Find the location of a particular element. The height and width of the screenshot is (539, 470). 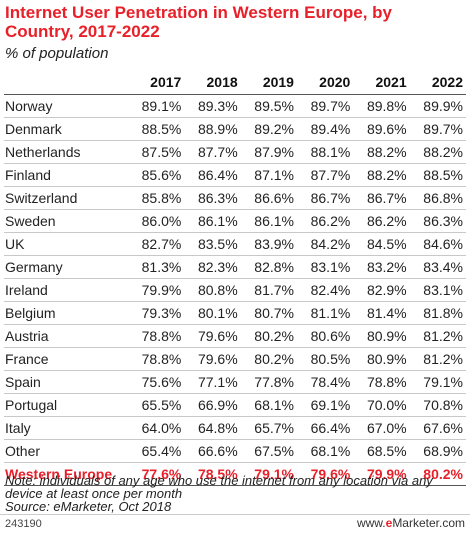

brand-prefix: www. is located at coordinates (371, 523).